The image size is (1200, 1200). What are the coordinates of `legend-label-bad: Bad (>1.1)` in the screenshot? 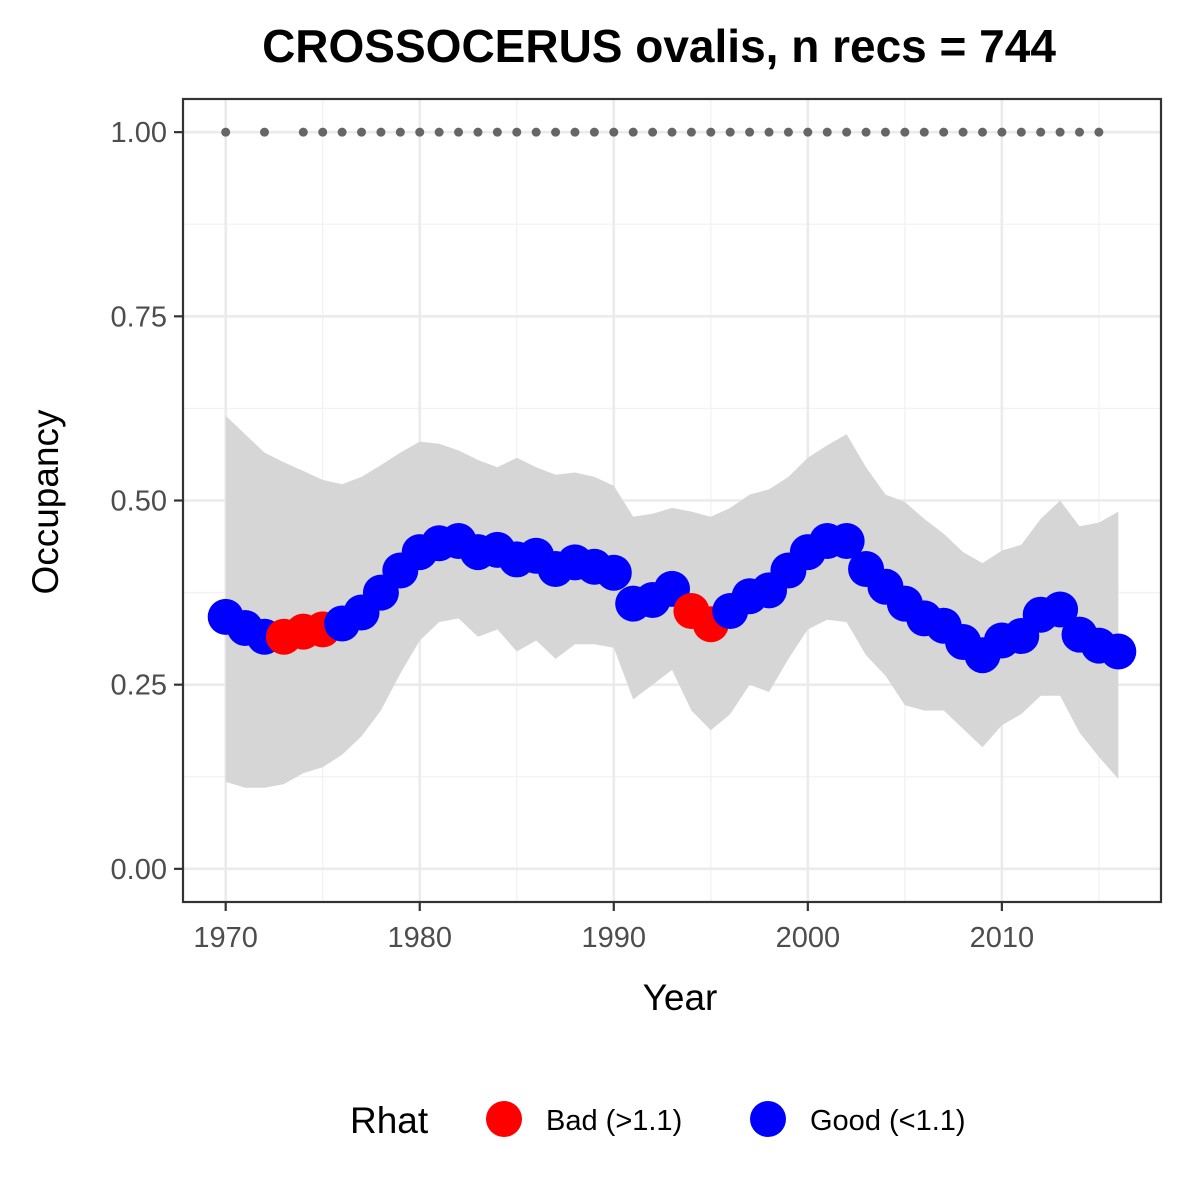 It's located at (614, 1121).